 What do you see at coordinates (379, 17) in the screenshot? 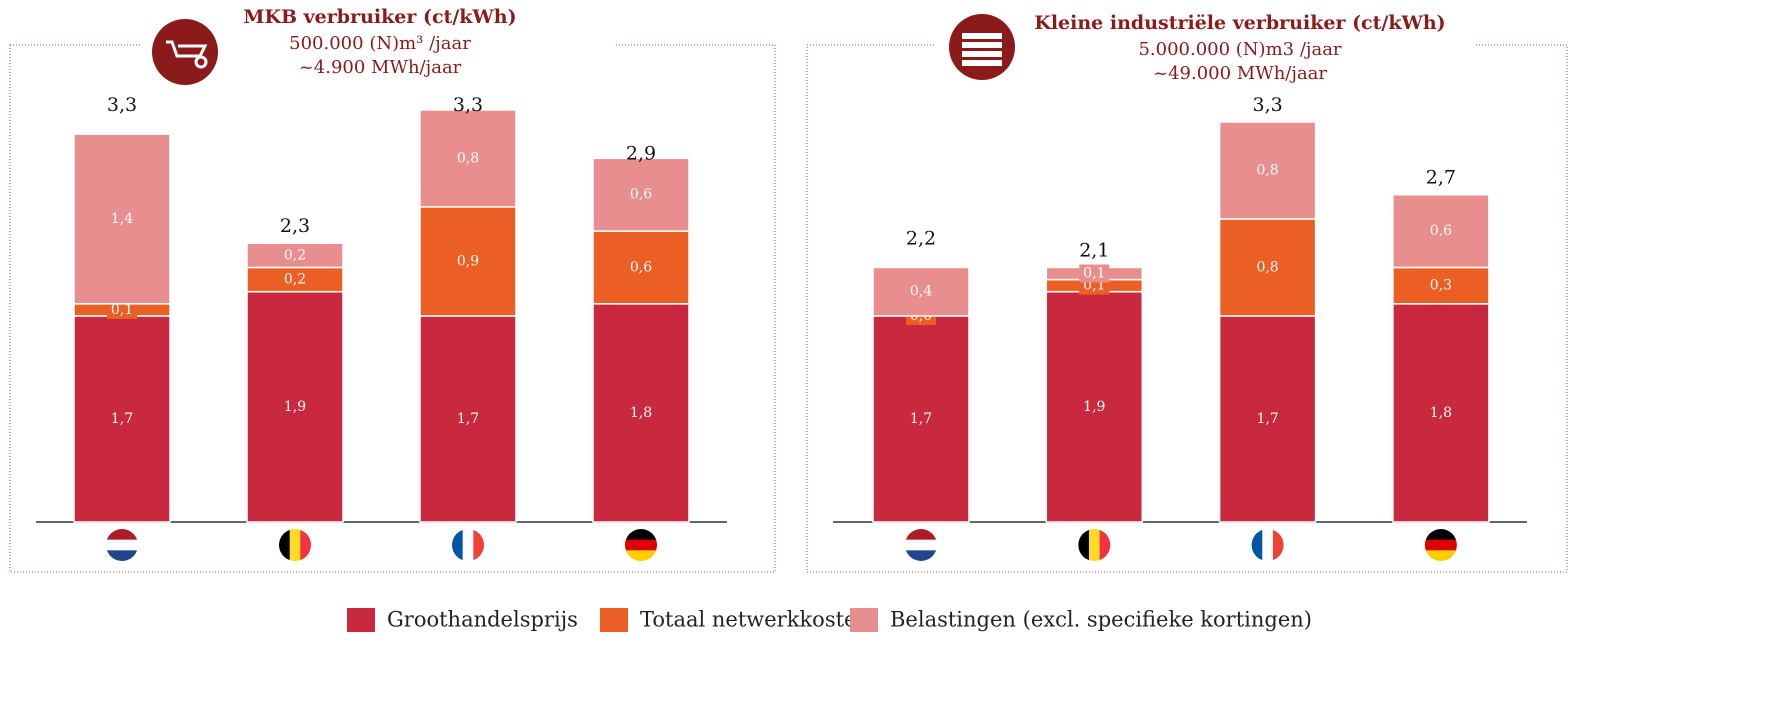
I see `chart-title: MKB verbruiker (ct/kWh)` at bounding box center [379, 17].